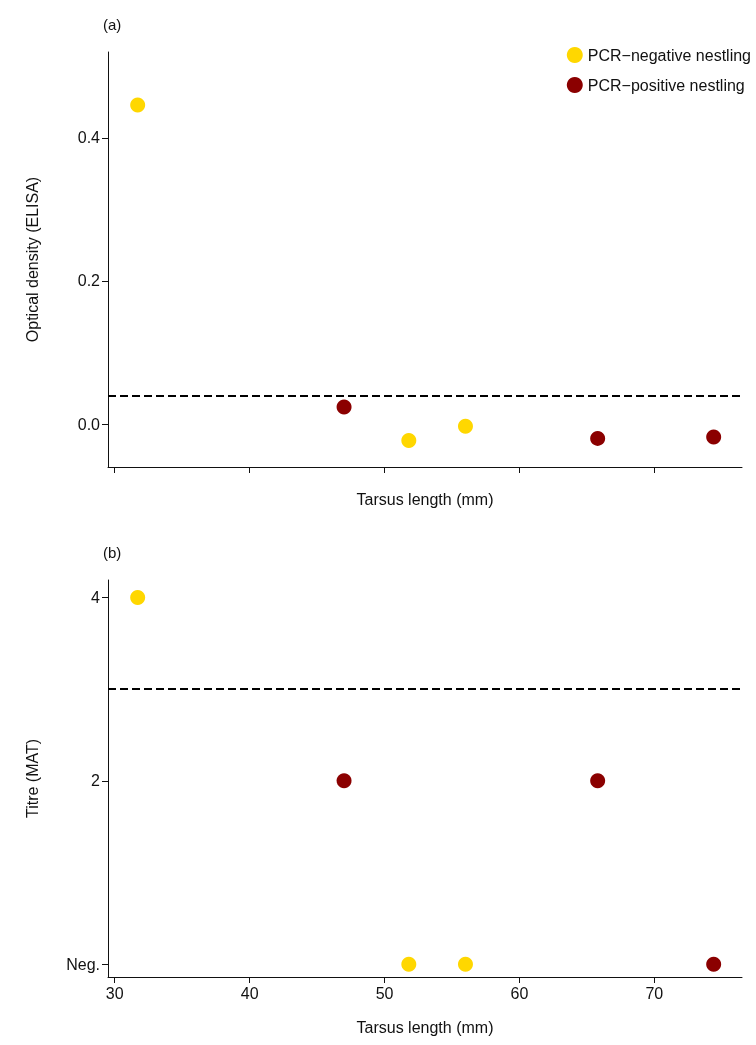 This screenshot has height=1045, width=756. What do you see at coordinates (112, 24) in the screenshot?
I see `chart-title: (a)` at bounding box center [112, 24].